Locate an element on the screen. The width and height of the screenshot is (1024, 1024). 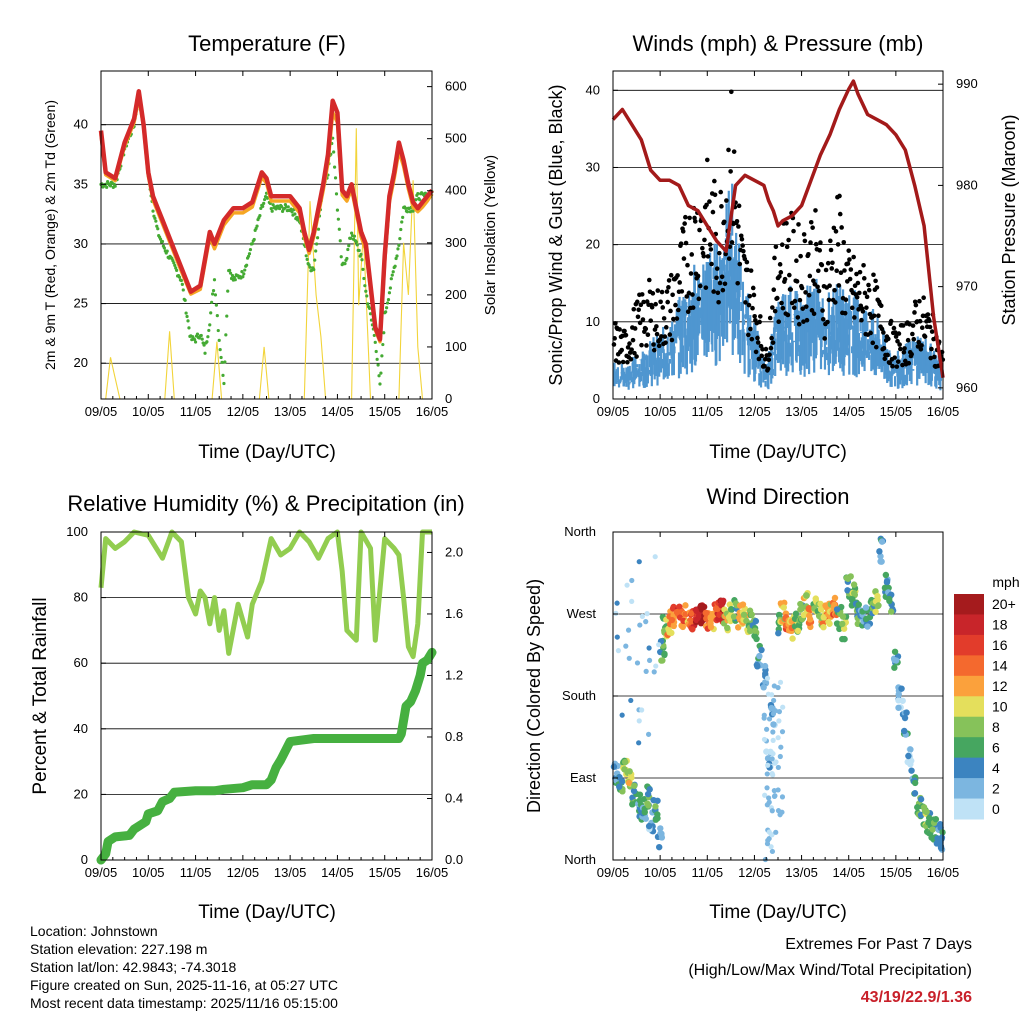
temperature-y-tick-label: 40 is located at coordinates (81, 124).